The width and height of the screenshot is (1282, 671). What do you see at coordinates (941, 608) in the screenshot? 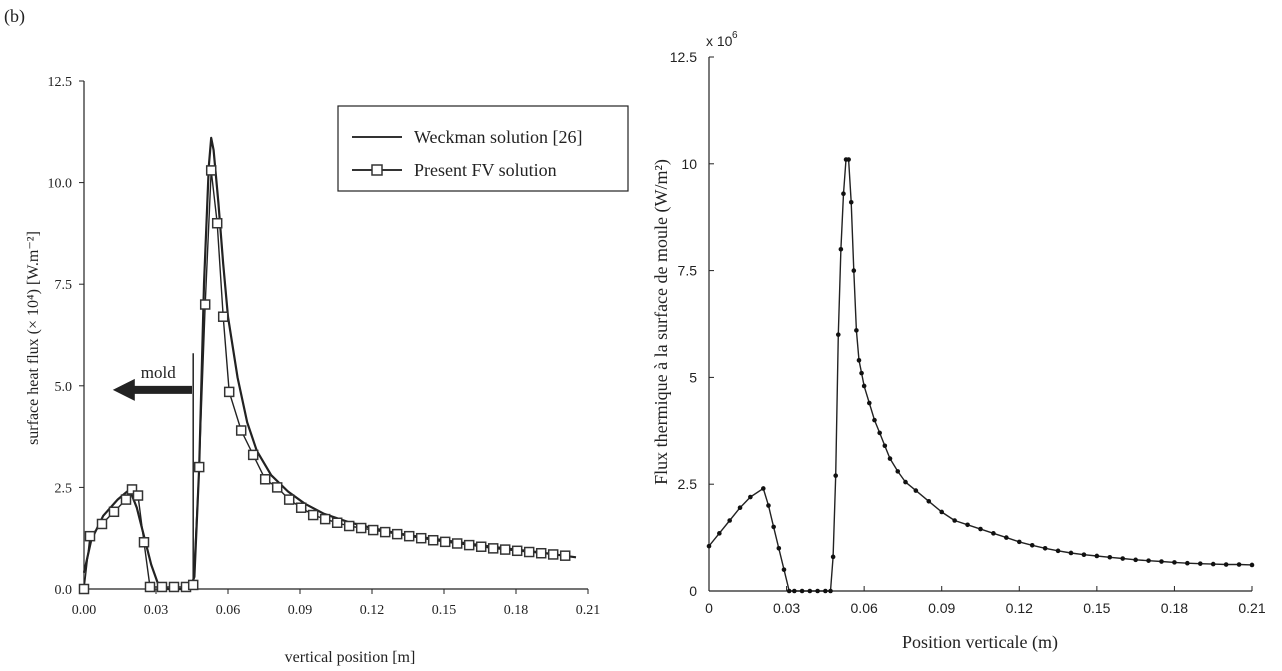
I see `x-tick-label: 0.09` at bounding box center [941, 608].